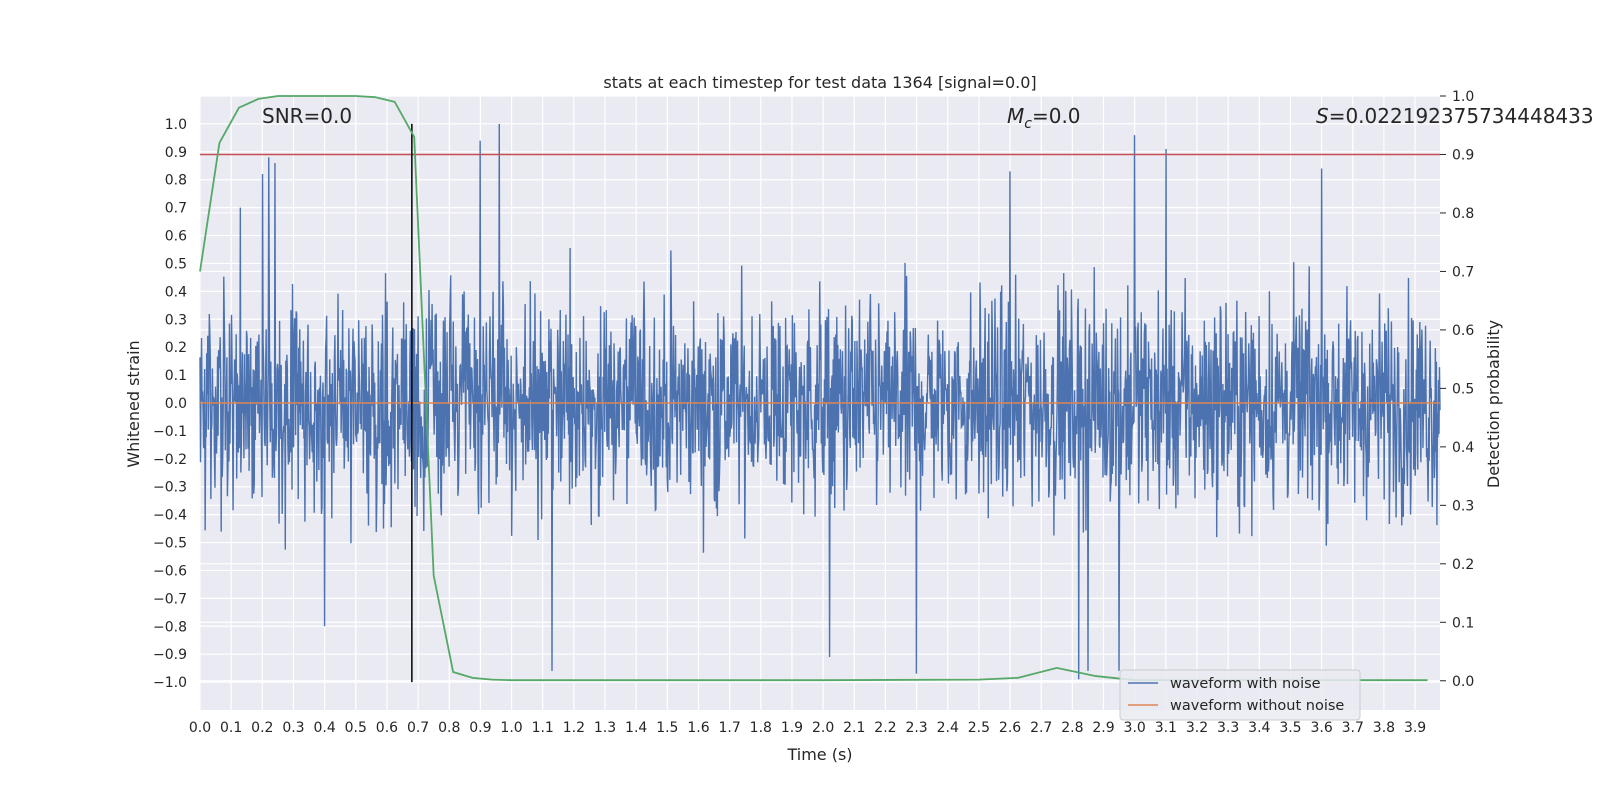 This screenshot has width=1600, height=800. Describe the element at coordinates (170, 544) in the screenshot. I see `y-tick-label: −0.5` at that location.